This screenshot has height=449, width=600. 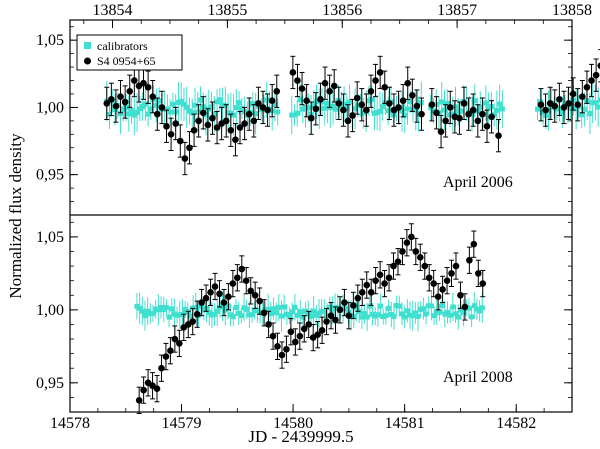 What do you see at coordinates (342, 10) in the screenshot?
I see `top-xtick-label: 13856` at bounding box center [342, 10].